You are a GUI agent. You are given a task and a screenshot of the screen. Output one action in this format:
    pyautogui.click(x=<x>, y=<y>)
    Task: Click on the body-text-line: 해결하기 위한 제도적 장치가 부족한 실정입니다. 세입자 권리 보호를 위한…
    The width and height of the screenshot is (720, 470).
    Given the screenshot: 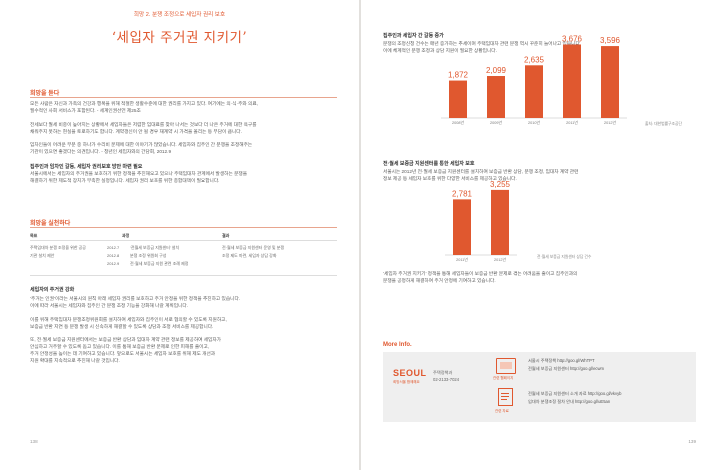 What is the action you would take?
    pyautogui.click(x=125, y=180)
    